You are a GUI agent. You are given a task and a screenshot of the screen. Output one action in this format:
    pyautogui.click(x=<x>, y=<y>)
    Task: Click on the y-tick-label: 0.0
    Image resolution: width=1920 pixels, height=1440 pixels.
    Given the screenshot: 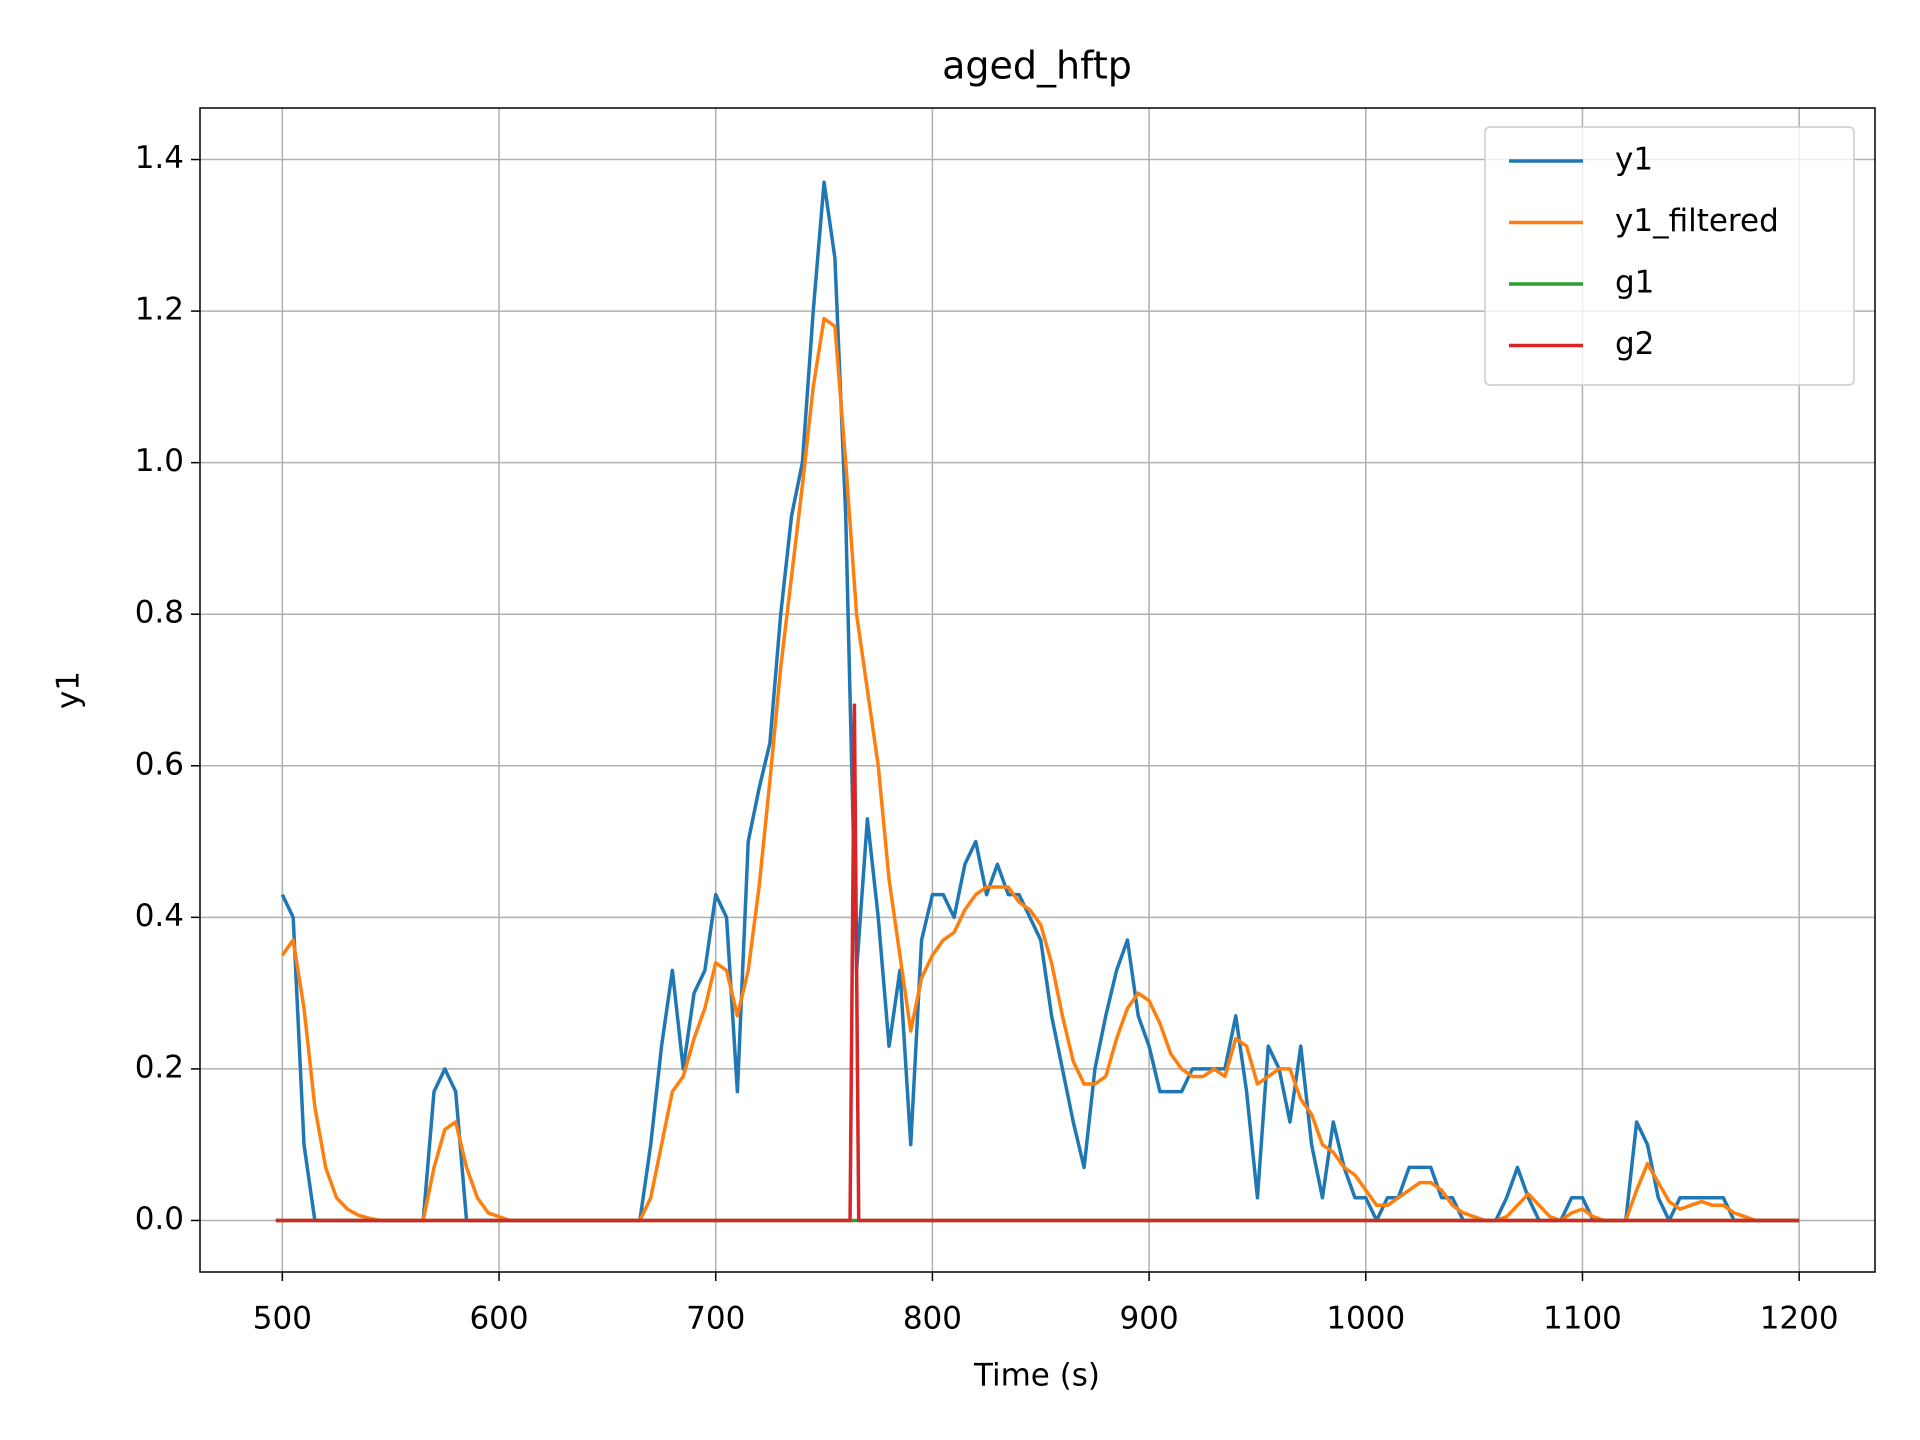 What is the action you would take?
    pyautogui.click(x=159, y=1219)
    